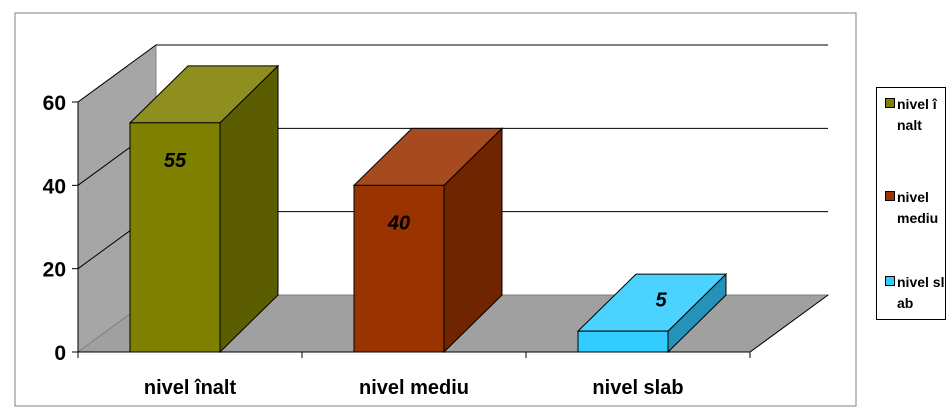  What do you see at coordinates (54, 103) in the screenshot?
I see `y-tick-label: 60` at bounding box center [54, 103].